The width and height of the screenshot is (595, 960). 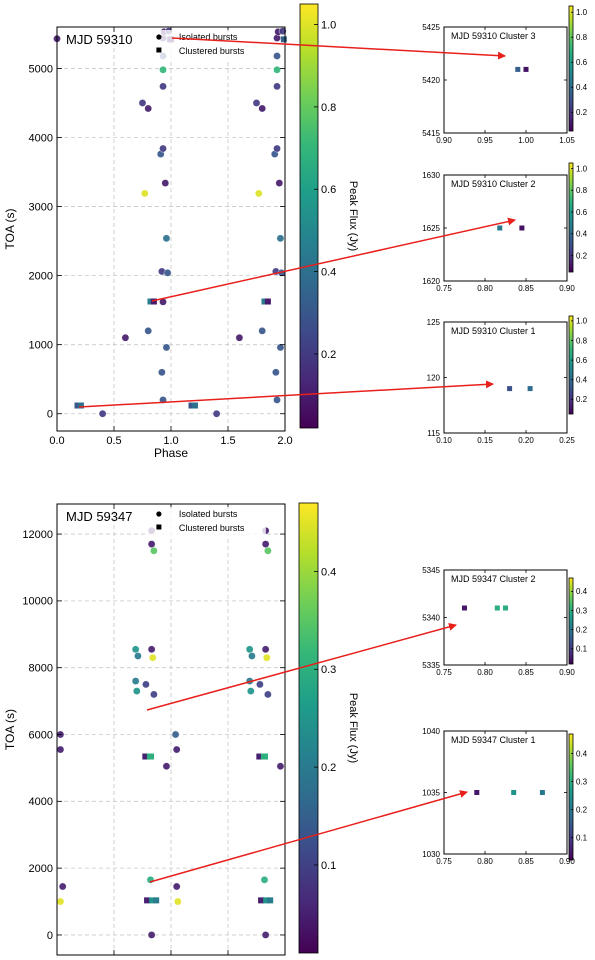 I want to click on x-tick-label: 0.20, so click(x=526, y=440).